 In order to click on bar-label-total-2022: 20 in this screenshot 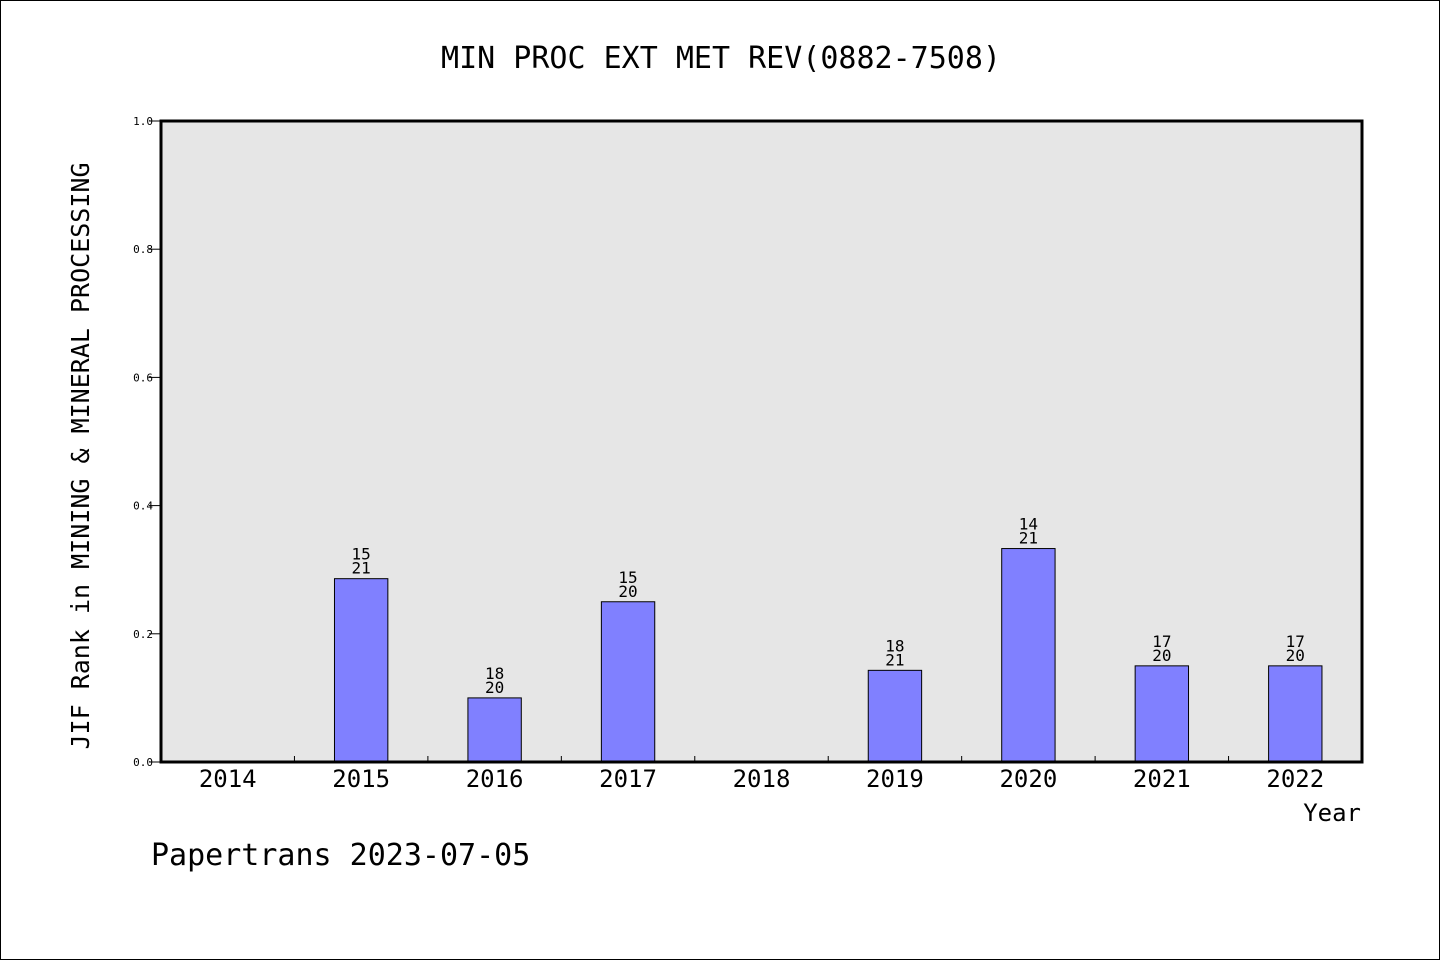, I will do `click(1295, 655)`.